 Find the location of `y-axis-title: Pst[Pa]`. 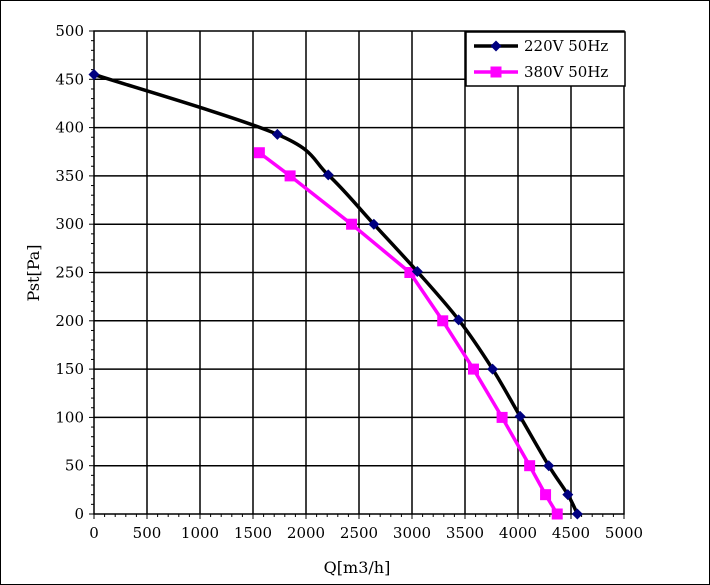

y-axis-title: Pst[Pa] is located at coordinates (33, 272).